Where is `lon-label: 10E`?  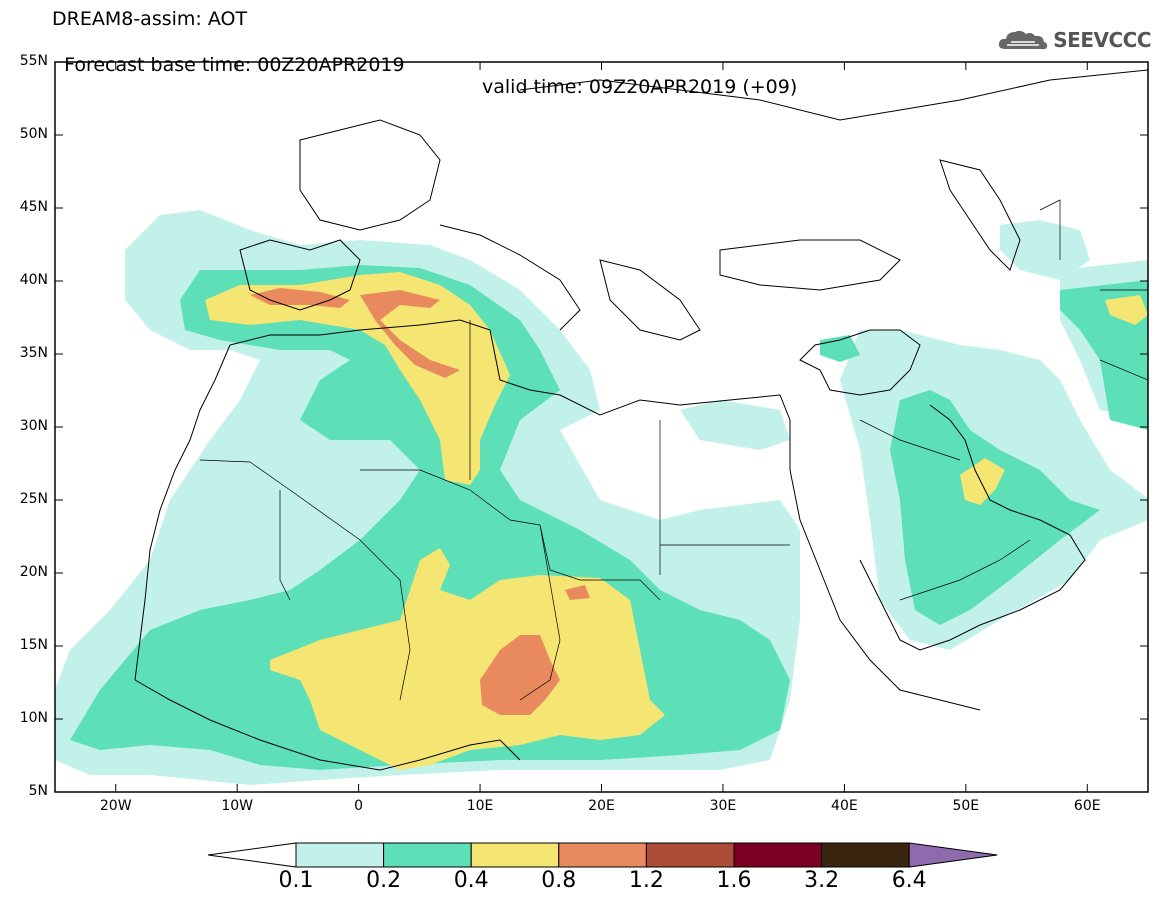
lon-label: 10E is located at coordinates (480, 806).